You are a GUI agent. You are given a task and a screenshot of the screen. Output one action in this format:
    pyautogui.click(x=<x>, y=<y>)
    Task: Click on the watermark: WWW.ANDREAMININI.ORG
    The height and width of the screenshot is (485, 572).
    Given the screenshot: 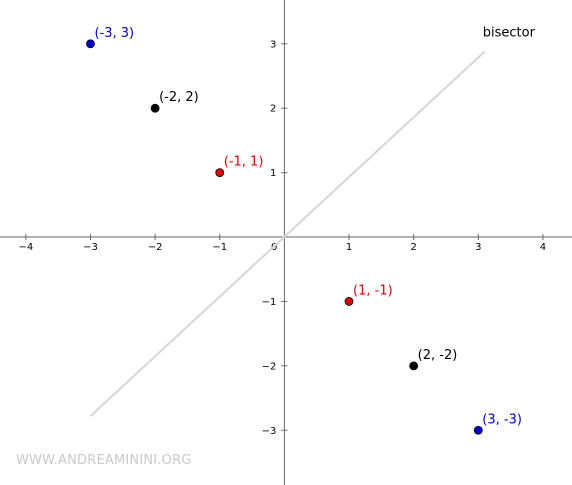 What is the action you would take?
    pyautogui.click(x=104, y=460)
    